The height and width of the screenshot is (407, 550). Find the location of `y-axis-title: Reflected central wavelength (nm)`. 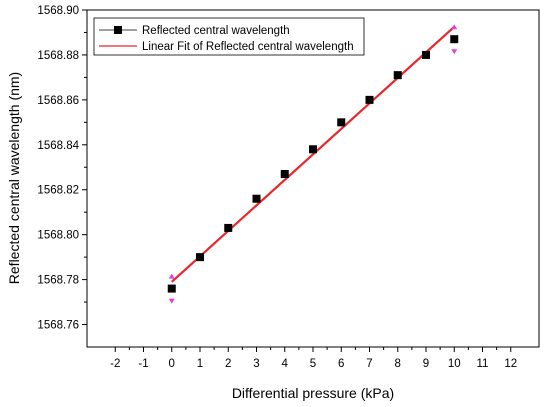

y-axis-title: Reflected central wavelength (nm) is located at coordinates (14, 178).